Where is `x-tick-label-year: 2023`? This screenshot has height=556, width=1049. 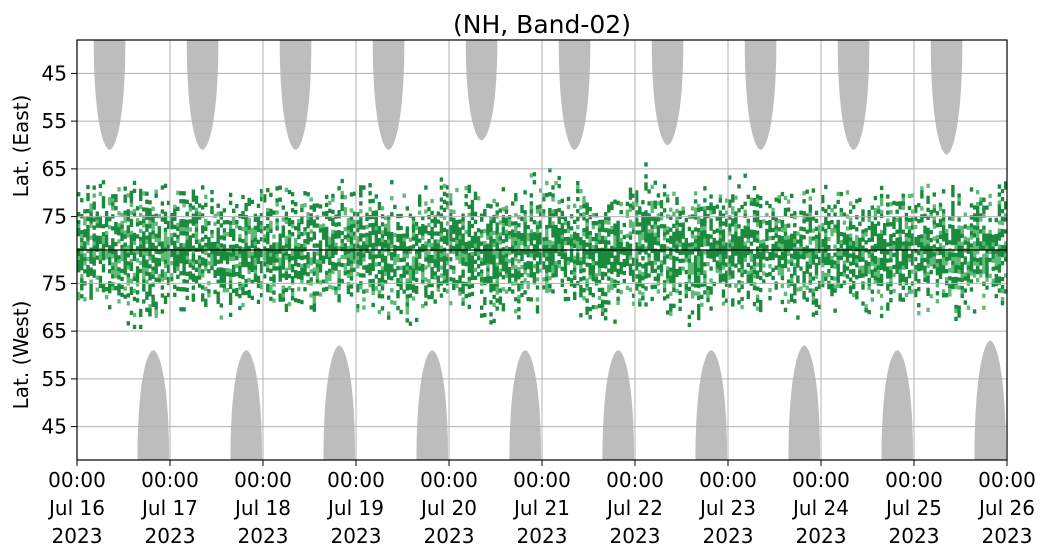 x-tick-label-year: 2023 is located at coordinates (170, 536).